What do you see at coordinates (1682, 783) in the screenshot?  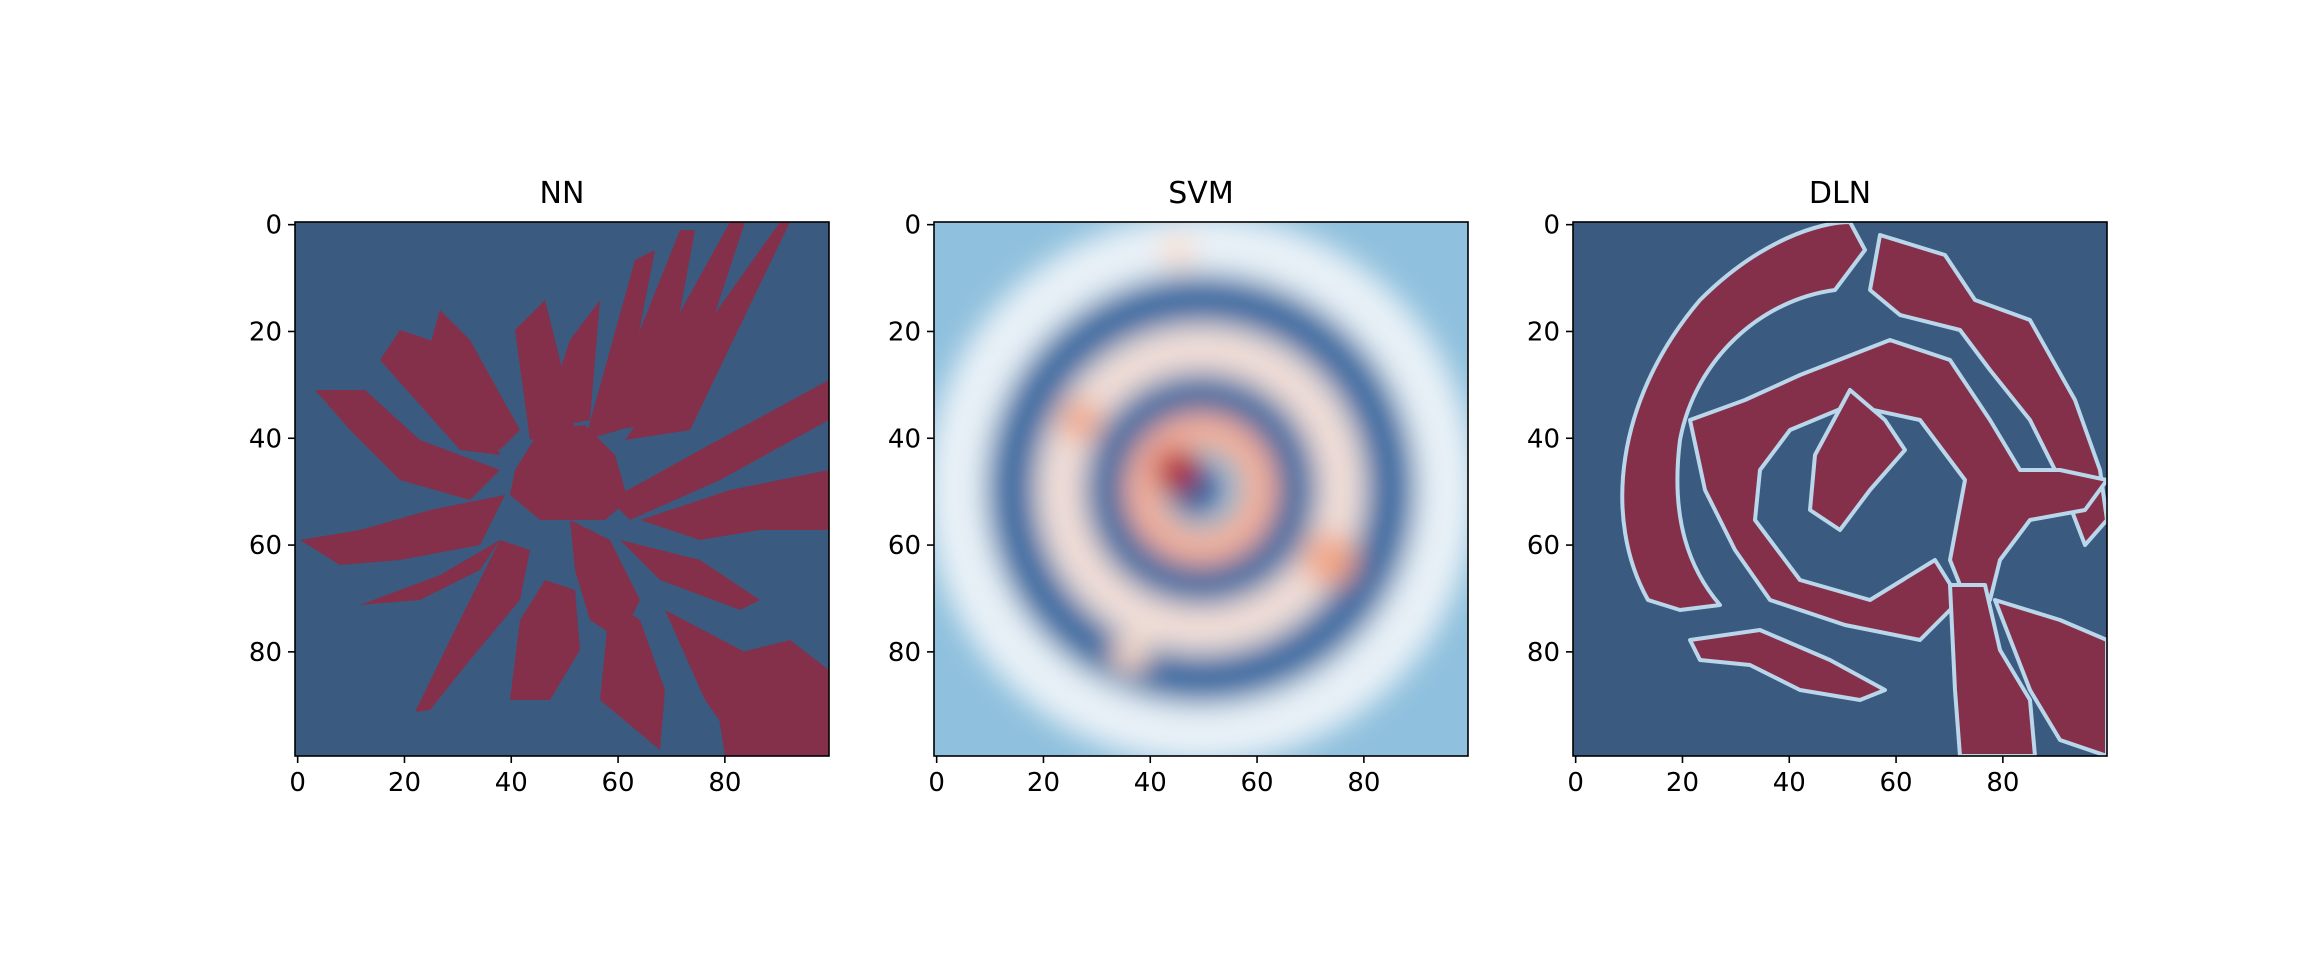 I see `xtick-label-dln-20: 20` at bounding box center [1682, 783].